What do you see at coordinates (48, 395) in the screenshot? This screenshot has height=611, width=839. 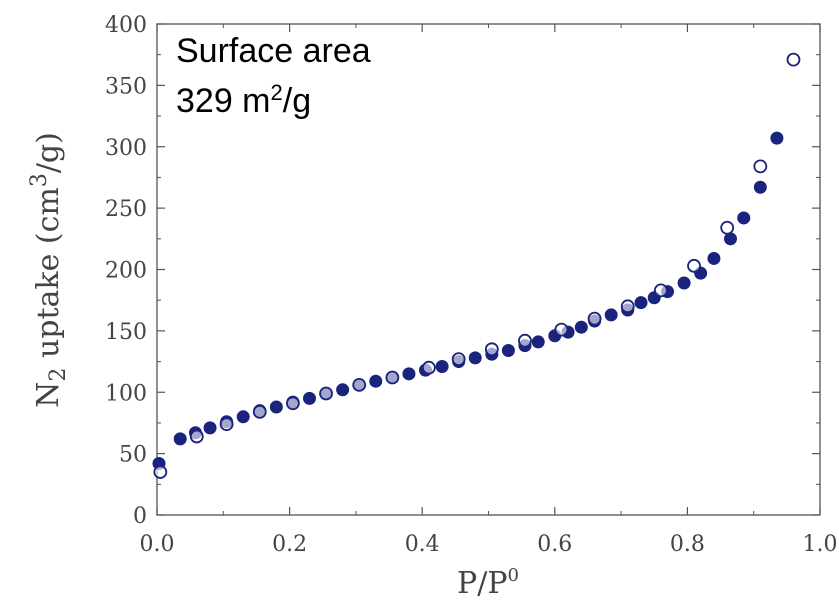 I see `y-axis-title-pre: N` at bounding box center [48, 395].